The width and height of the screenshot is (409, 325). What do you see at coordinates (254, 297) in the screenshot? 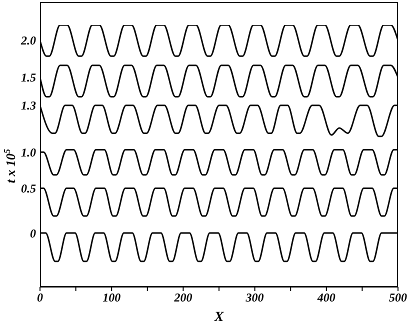
I see `x-tick-label: 300` at bounding box center [254, 297].